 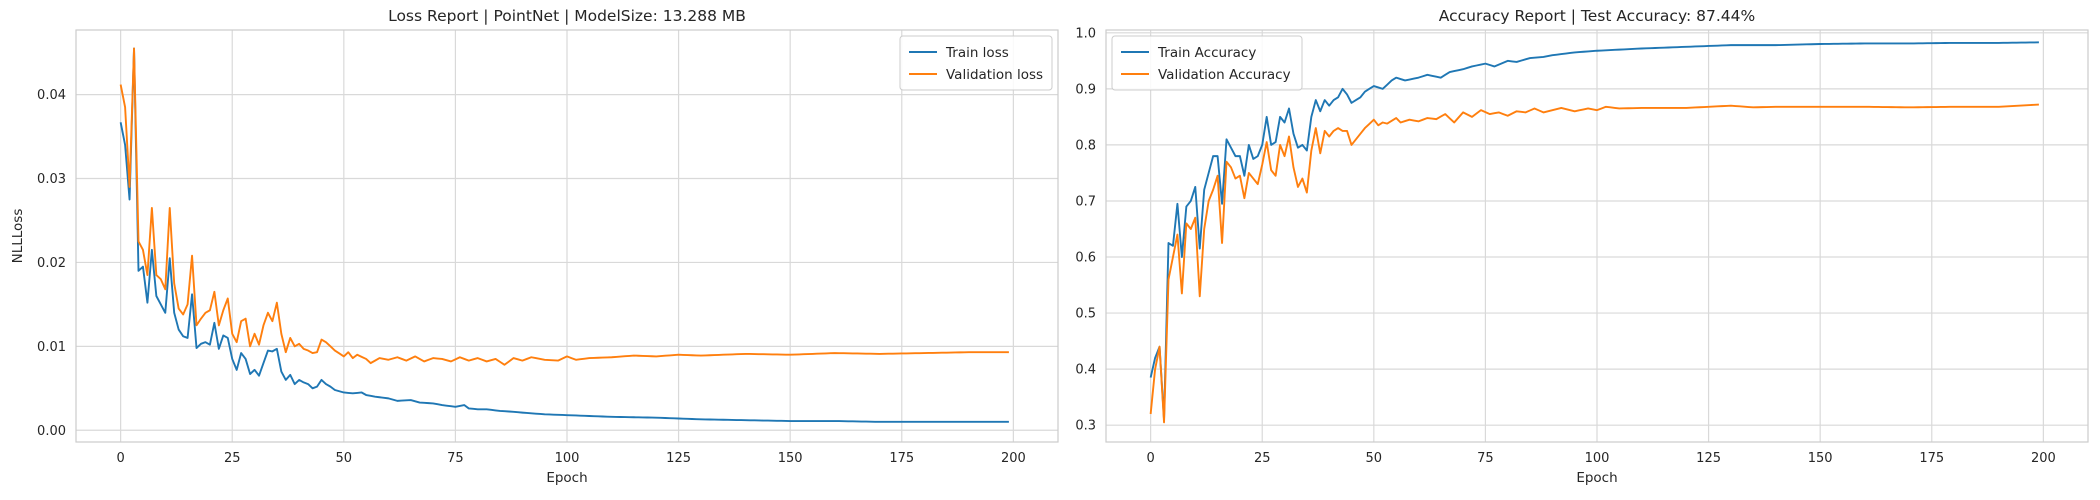 What do you see at coordinates (566, 478) in the screenshot?
I see `chart0-x-axis-label: Epoch` at bounding box center [566, 478].